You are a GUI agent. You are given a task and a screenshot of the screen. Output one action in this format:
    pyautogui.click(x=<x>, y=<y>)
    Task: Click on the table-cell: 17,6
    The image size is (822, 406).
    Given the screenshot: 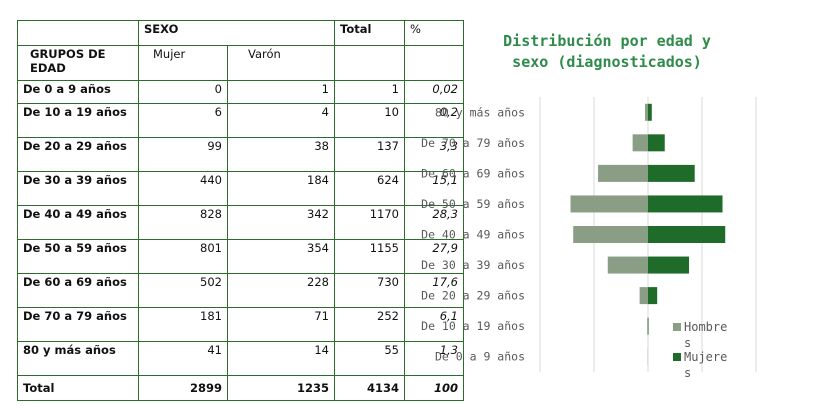 What is the action you would take?
    pyautogui.click(x=434, y=290)
    